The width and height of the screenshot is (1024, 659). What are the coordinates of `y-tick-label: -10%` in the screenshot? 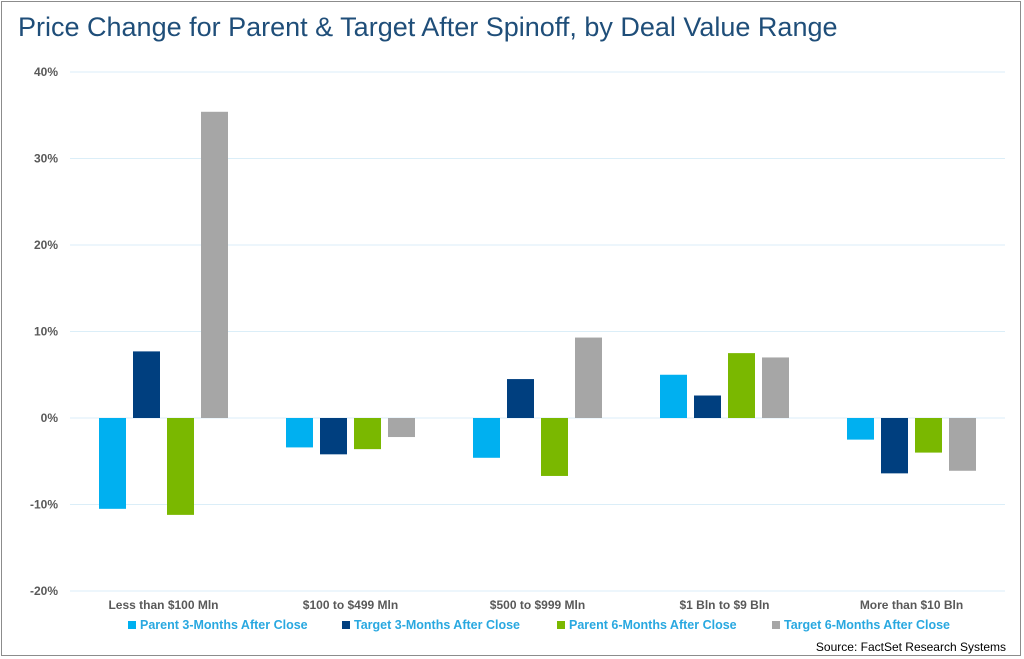 It's located at (44, 505).